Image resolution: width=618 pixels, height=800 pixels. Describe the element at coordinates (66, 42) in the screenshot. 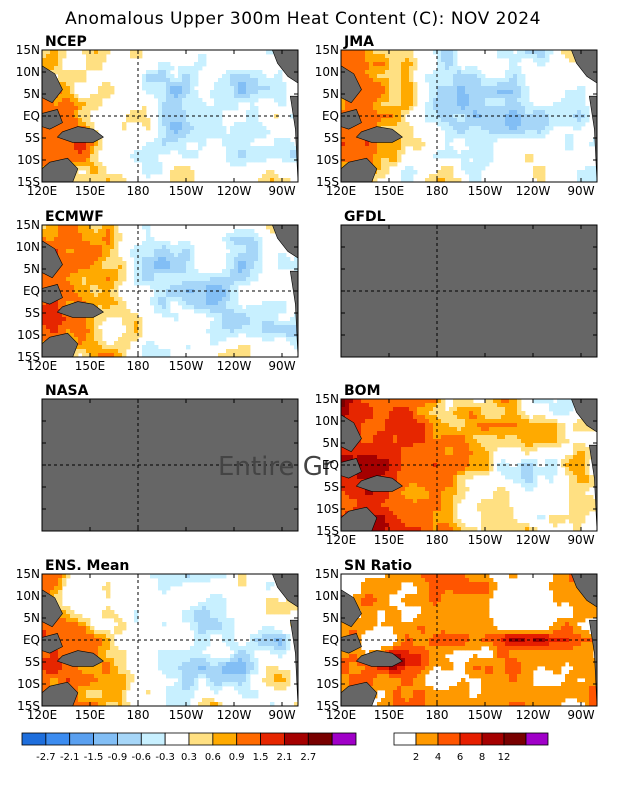

I see `panel-label: NCEP` at that location.